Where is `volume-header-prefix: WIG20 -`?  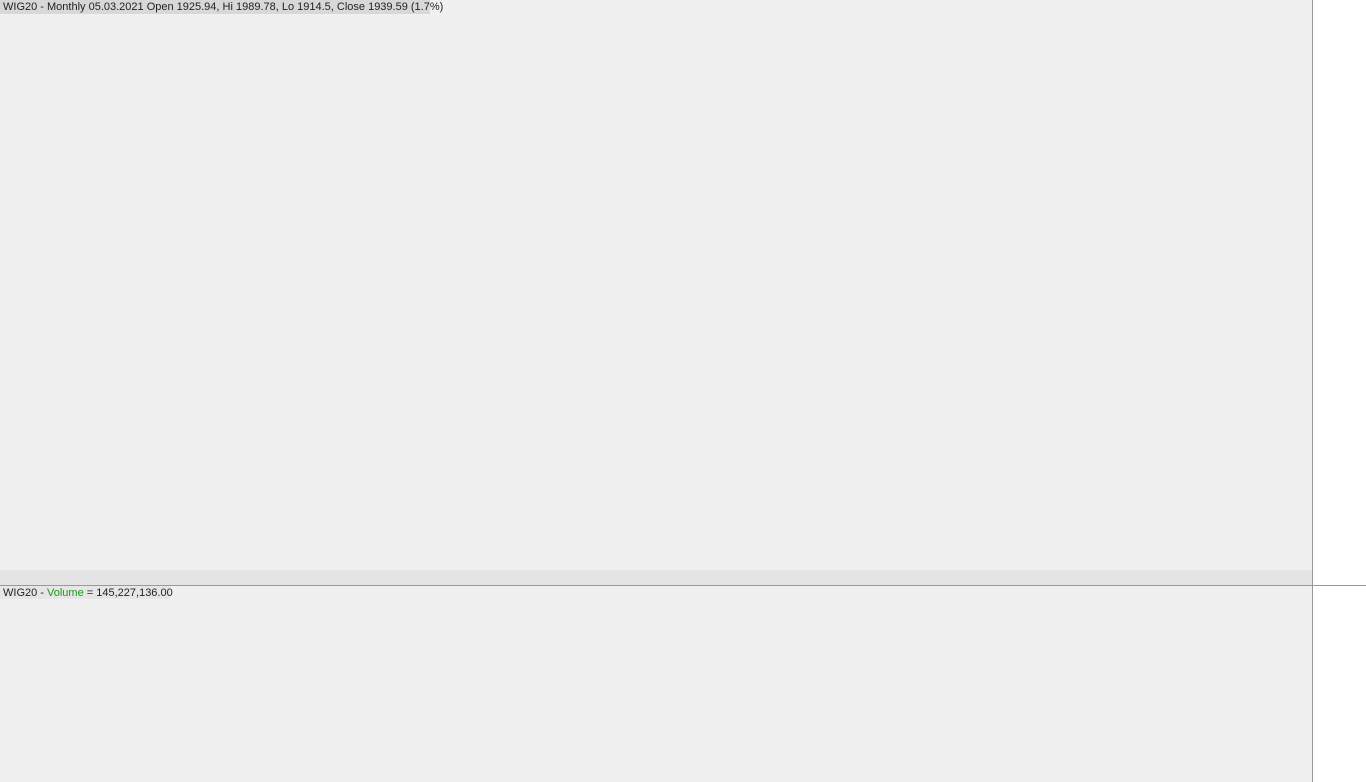
volume-header-prefix: WIG20 - is located at coordinates (25, 593).